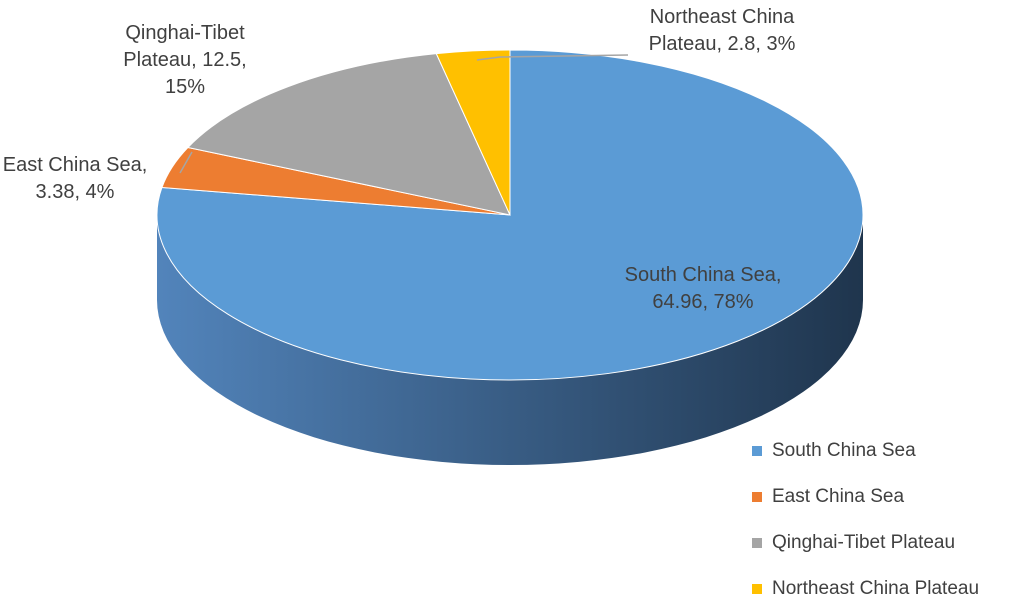 The width and height of the screenshot is (1024, 606). What do you see at coordinates (185, 60) in the screenshot?
I see `data-label: Qinghai-Tibet Plateau, 12.5, 15%` at bounding box center [185, 60].